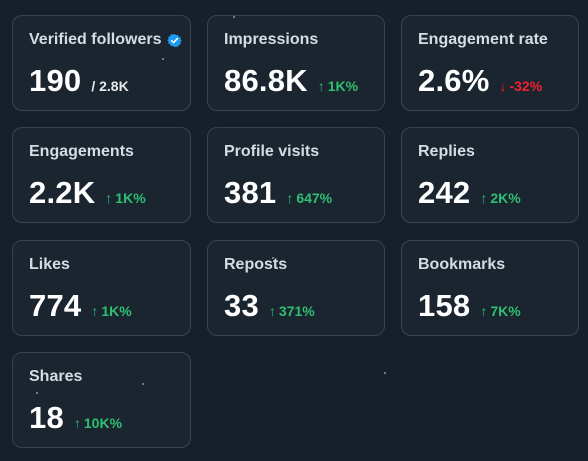 The height and width of the screenshot is (461, 588). I want to click on metric-value: 158, so click(444, 305).